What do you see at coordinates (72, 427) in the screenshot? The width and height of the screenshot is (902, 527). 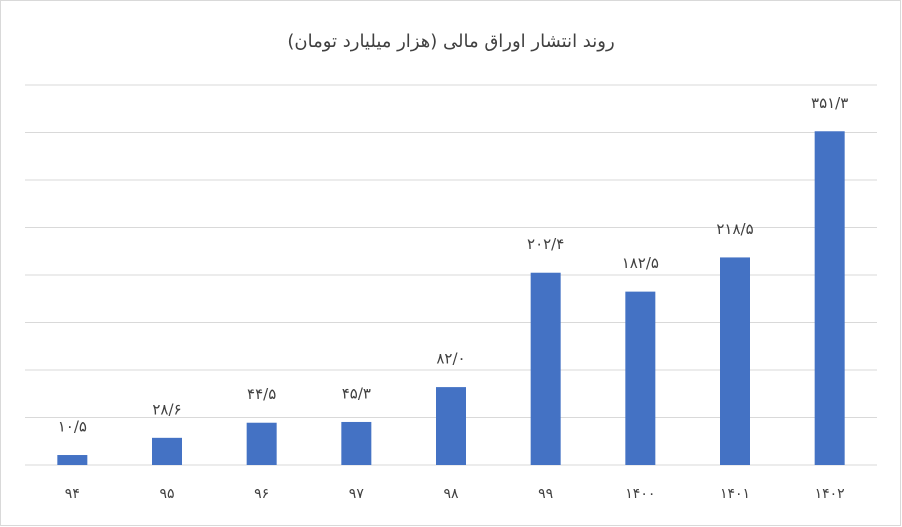 I see `data-label: ۱۰/۵` at bounding box center [72, 427].